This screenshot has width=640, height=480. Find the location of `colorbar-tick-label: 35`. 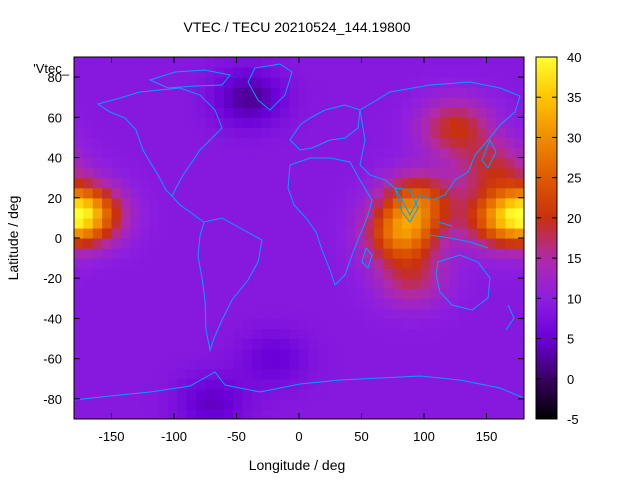

colorbar-tick-label: 35 is located at coordinates (574, 97).